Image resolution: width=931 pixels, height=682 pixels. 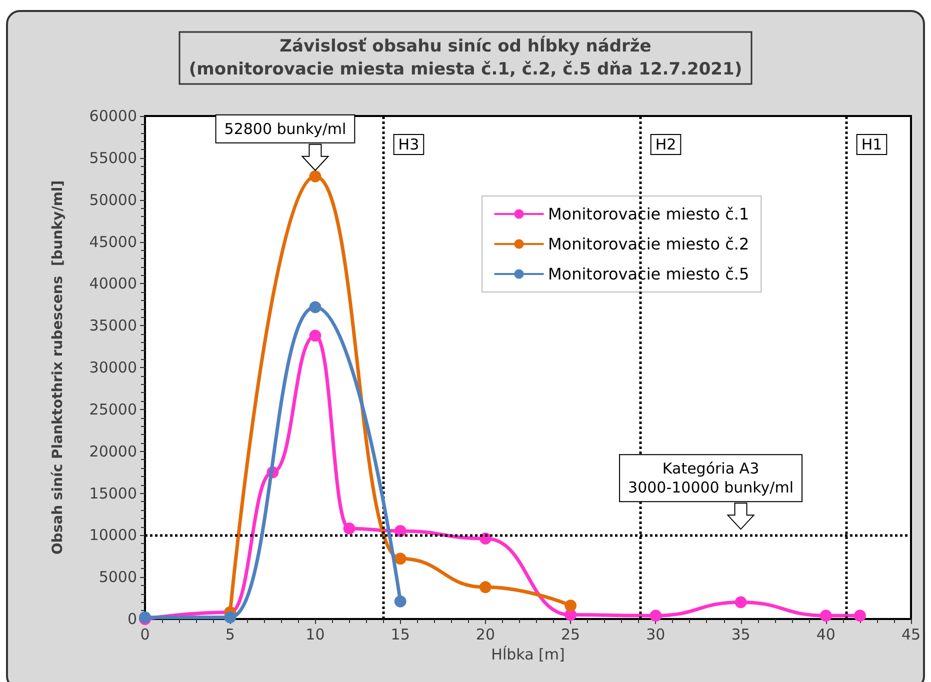 I want to click on x-tick-label: 0, so click(x=145, y=635).